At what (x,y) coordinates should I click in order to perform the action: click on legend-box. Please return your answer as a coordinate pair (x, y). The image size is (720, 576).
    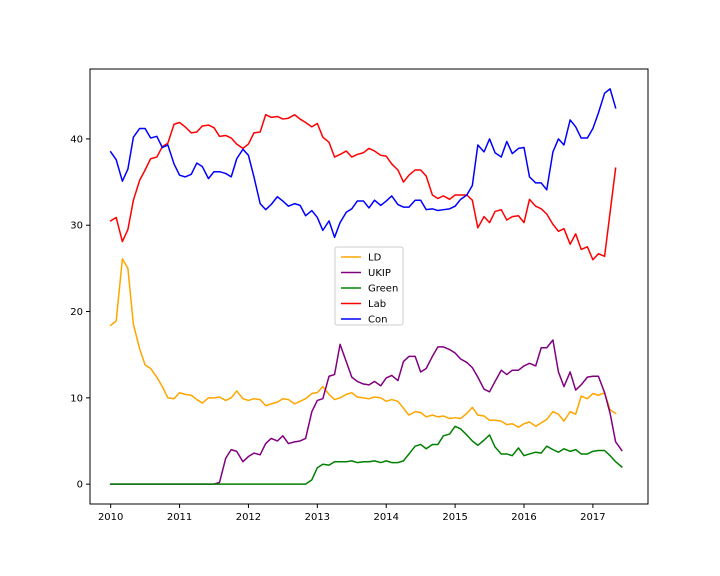
    Looking at the image, I should click on (369, 286).